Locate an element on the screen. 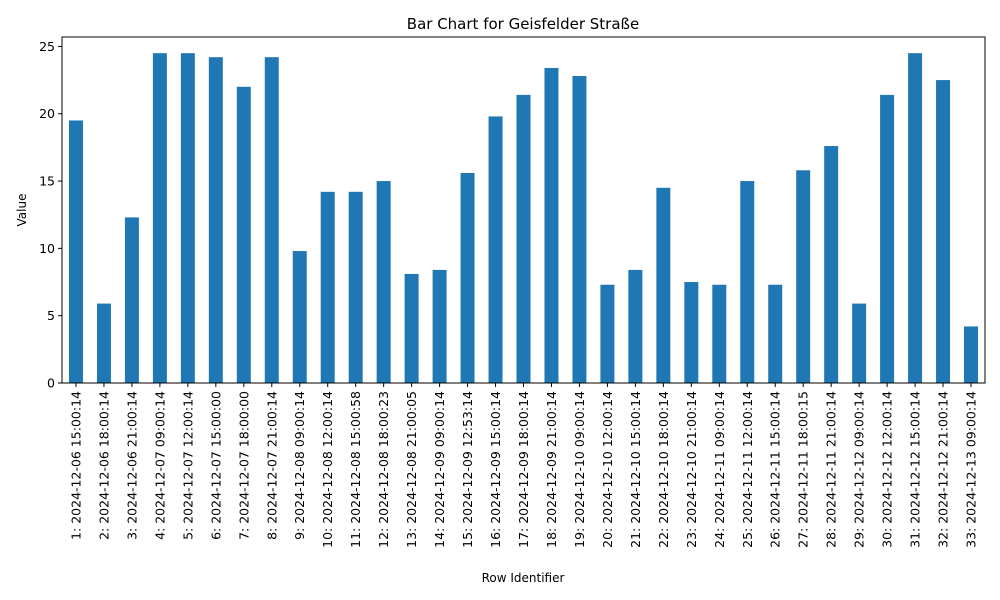 This screenshot has height=600, width=1000. x-tick-label: 25: 2024-12-11 12:00:14 is located at coordinates (747, 469).